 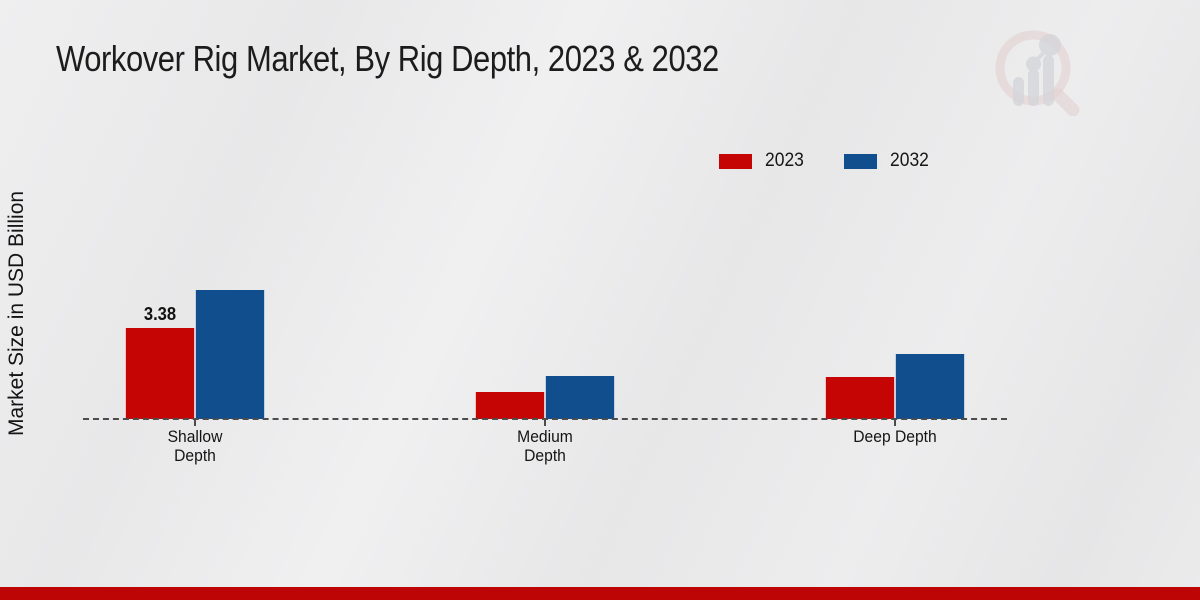 What do you see at coordinates (860, 398) in the screenshot?
I see `bar-2023-deep-depth` at bounding box center [860, 398].